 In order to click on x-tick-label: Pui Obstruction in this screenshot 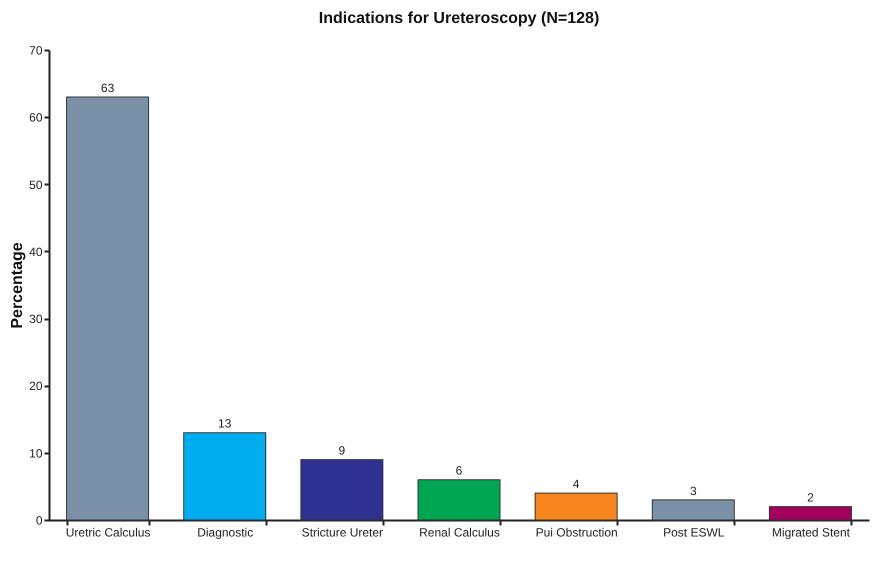, I will do `click(577, 533)`.